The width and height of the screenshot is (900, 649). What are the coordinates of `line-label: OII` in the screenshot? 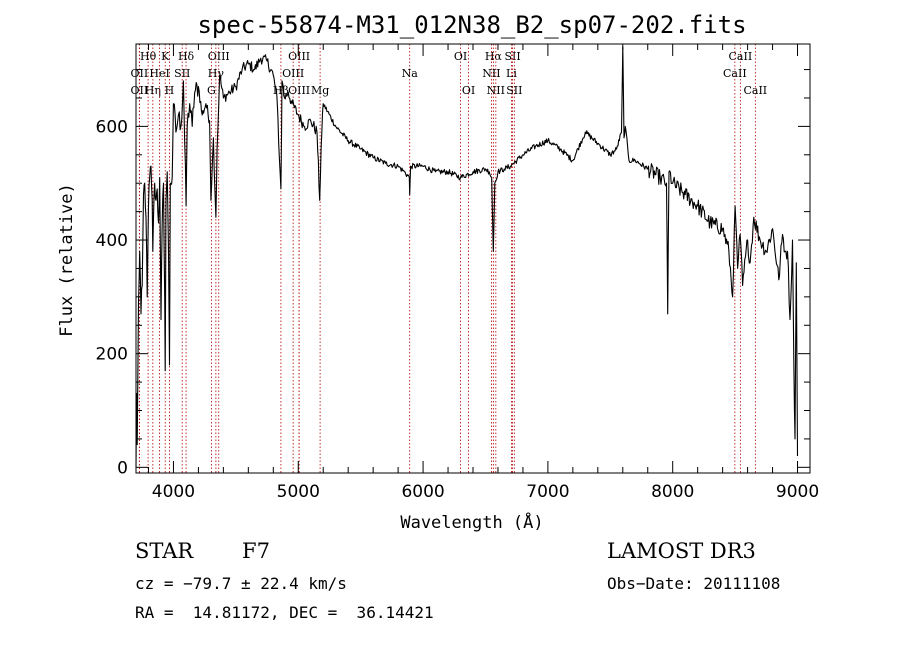 It's located at (140, 90).